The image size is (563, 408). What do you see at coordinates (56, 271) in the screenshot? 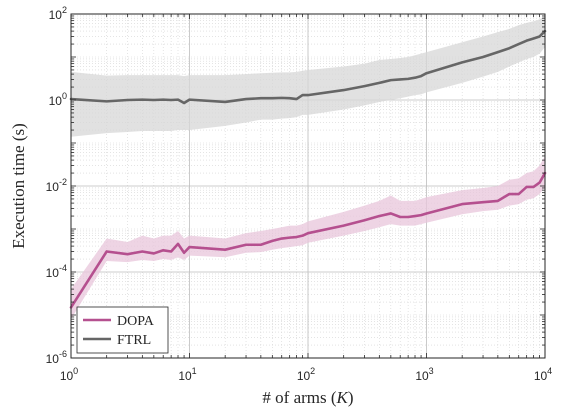
I see `y-tick-label: 10⁻⁴` at bounding box center [56, 271].